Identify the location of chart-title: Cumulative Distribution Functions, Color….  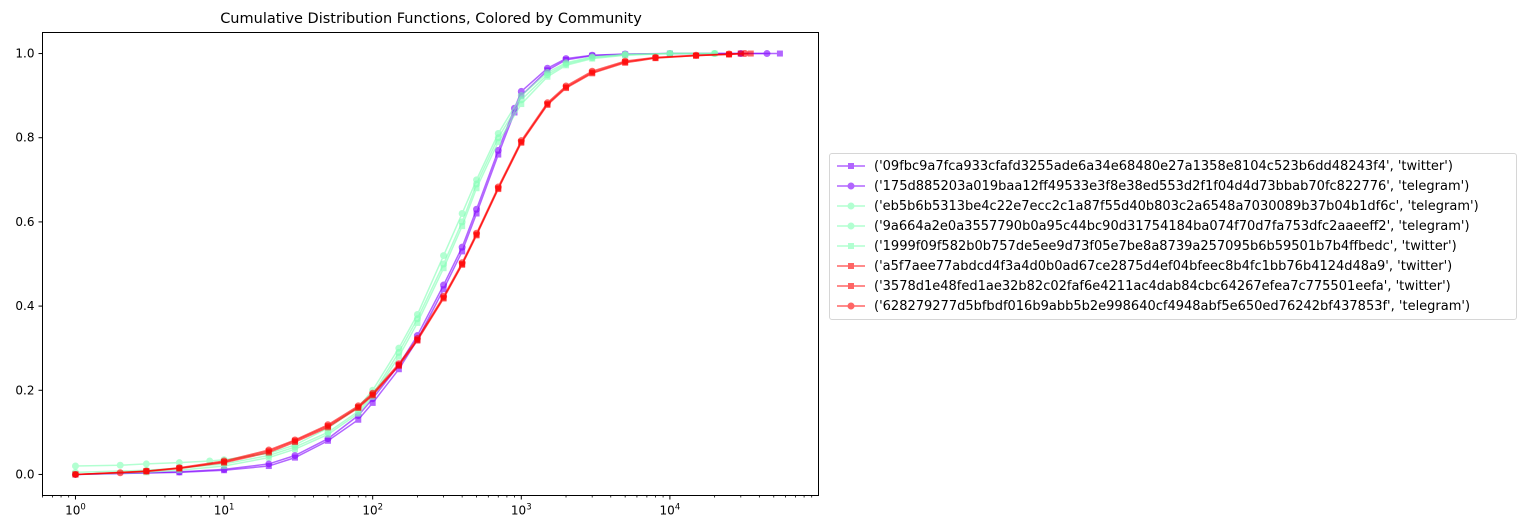
(431, 19).